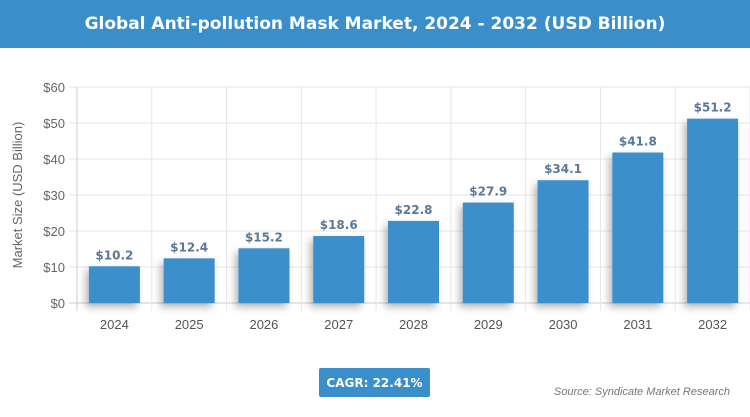  I want to click on data-label: $34.1, so click(563, 169).